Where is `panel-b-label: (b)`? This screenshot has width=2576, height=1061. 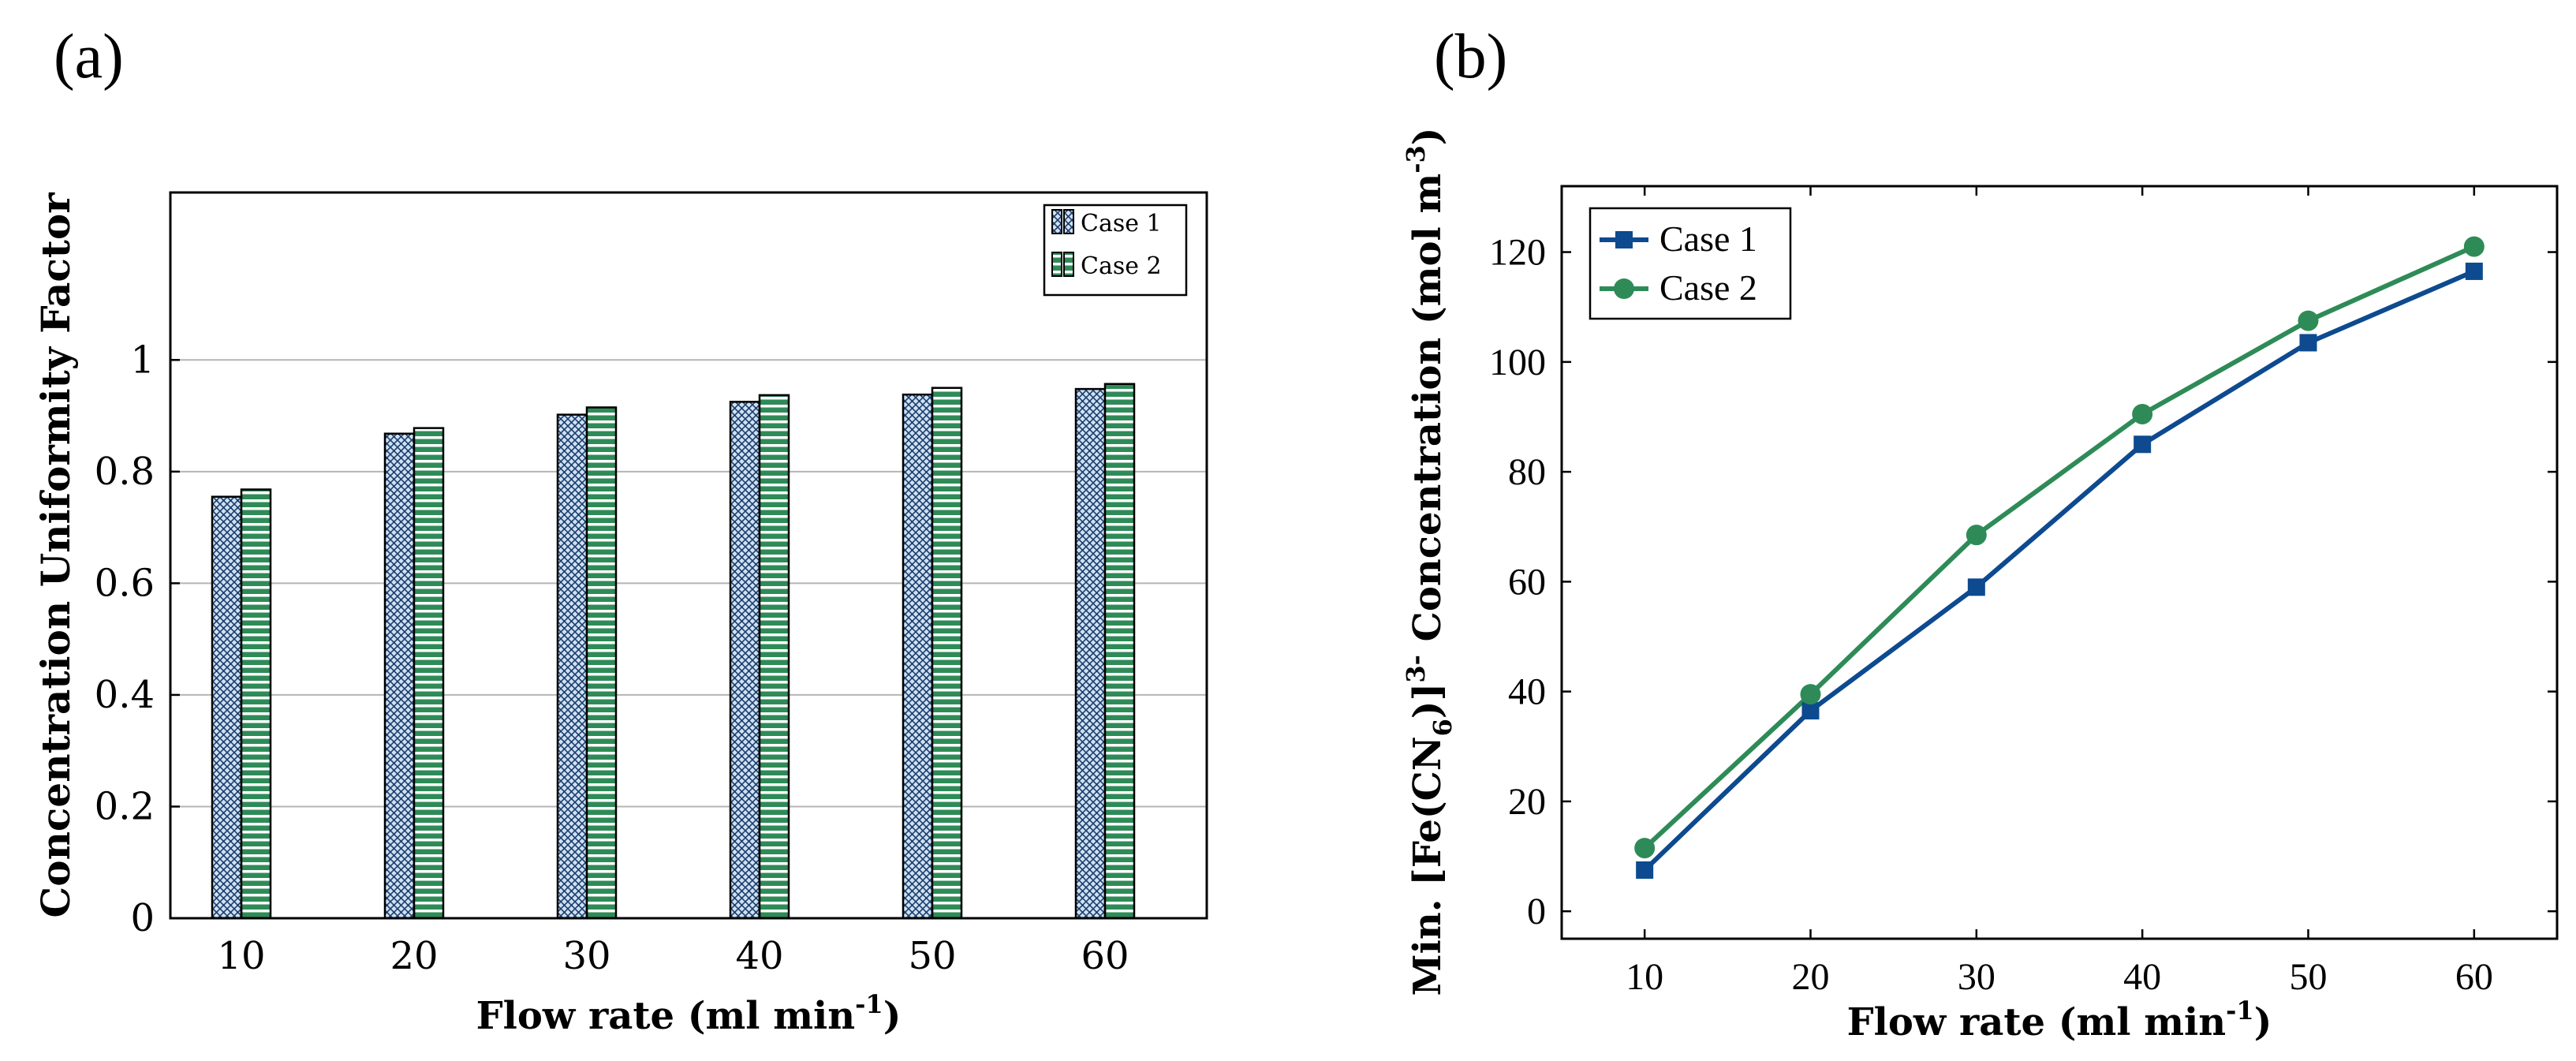 panel-b-label: (b) is located at coordinates (1470, 57).